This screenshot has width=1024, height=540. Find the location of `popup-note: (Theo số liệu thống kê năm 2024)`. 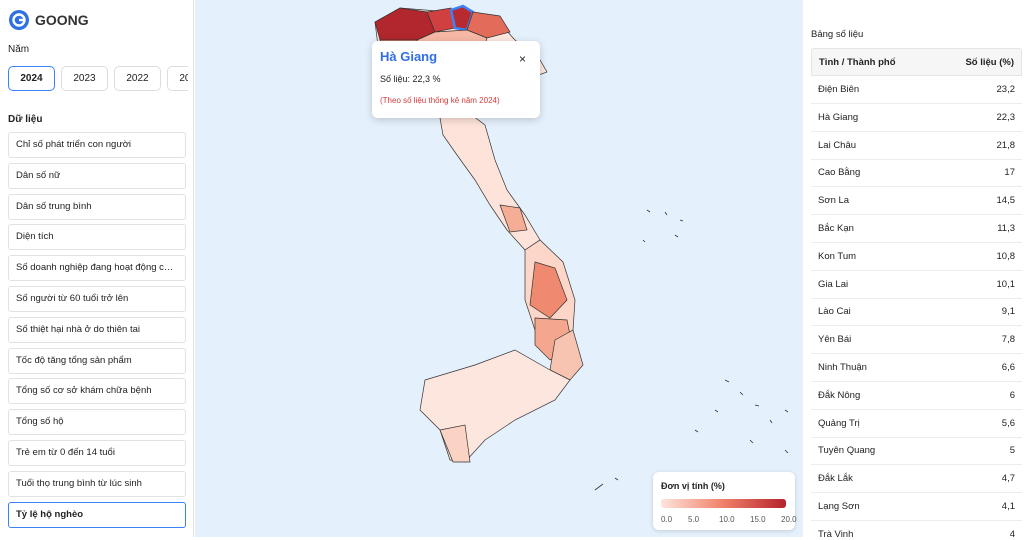

popup-note: (Theo số liệu thống kê năm 2024) is located at coordinates (440, 100).